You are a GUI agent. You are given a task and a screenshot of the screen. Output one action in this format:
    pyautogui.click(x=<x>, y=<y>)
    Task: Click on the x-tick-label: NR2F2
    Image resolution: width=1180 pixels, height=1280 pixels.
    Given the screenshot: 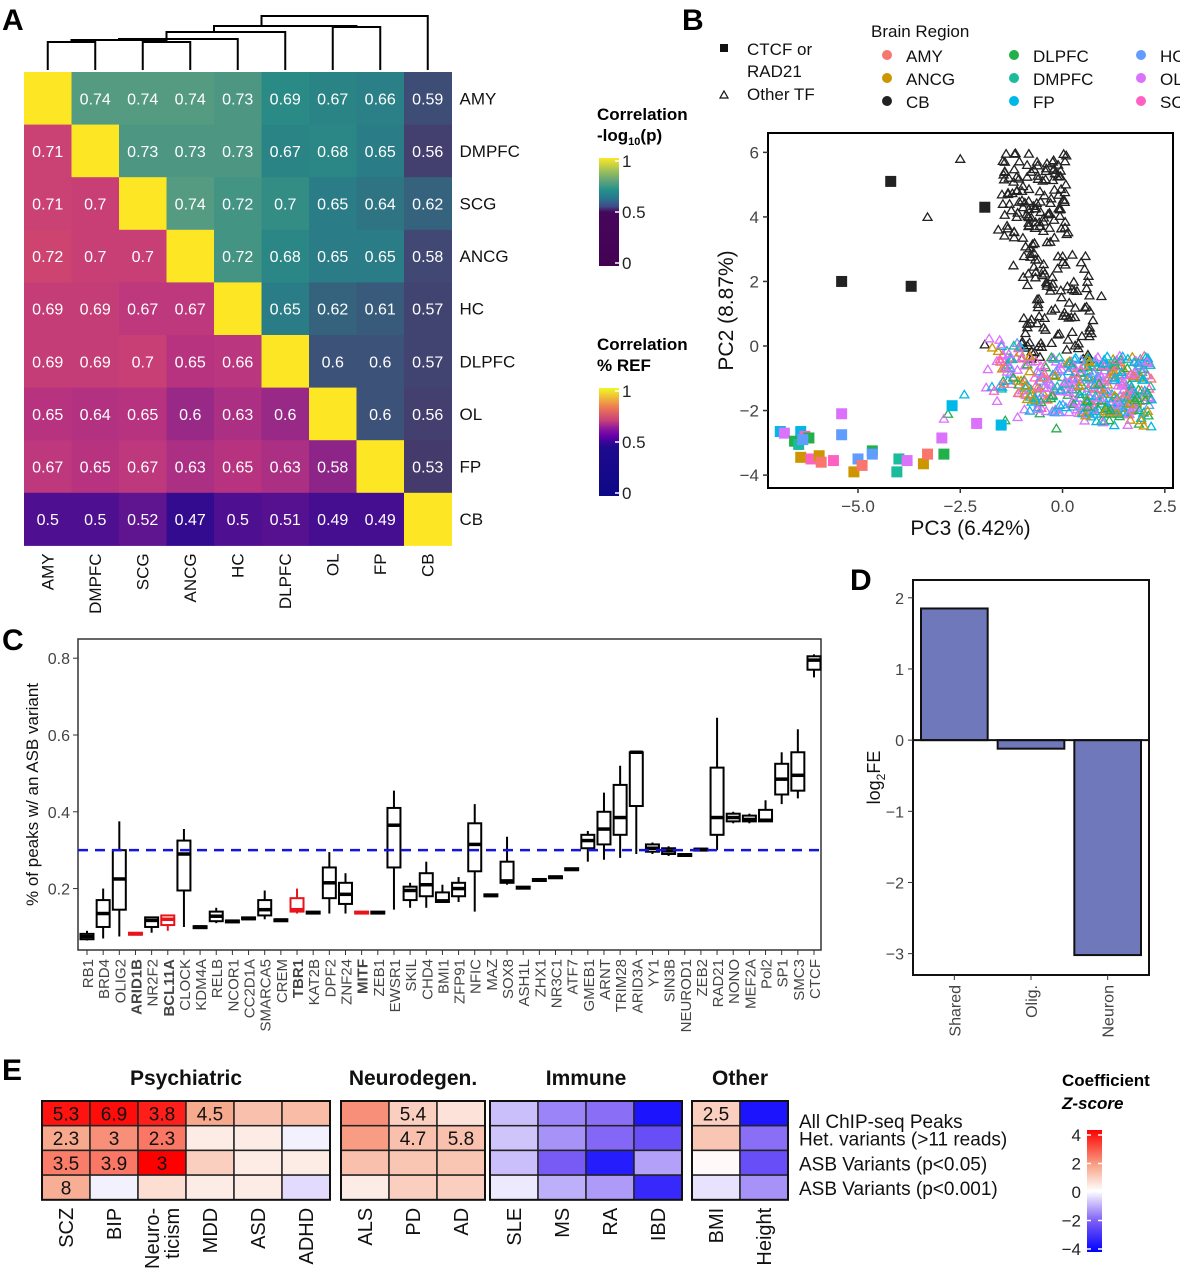 What is the action you would take?
    pyautogui.click(x=153, y=983)
    